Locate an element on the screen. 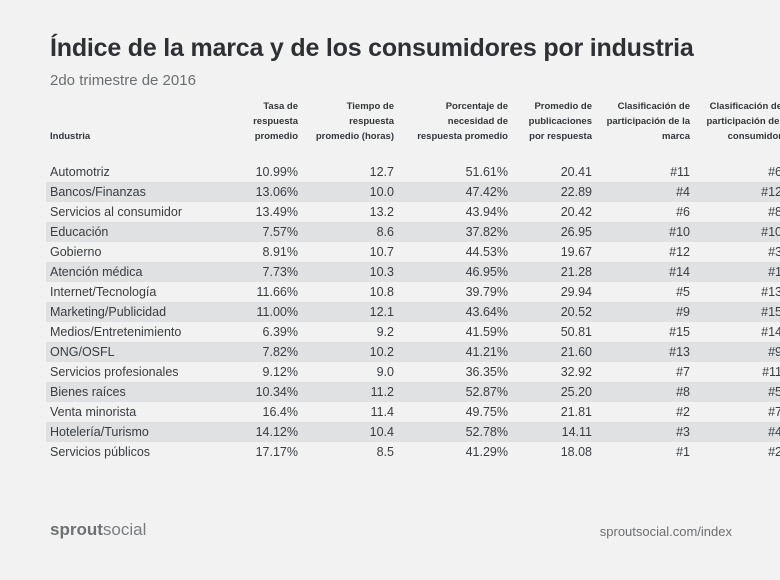 Image resolution: width=780 pixels, height=580 pixels. cell-consumer-rank: #15 is located at coordinates (737, 312).